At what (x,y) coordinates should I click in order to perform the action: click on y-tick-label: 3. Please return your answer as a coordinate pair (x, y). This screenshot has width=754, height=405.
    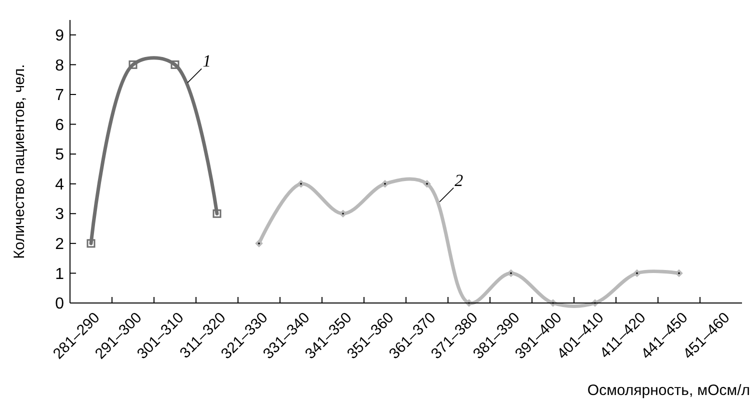
    Looking at the image, I should click on (59, 215).